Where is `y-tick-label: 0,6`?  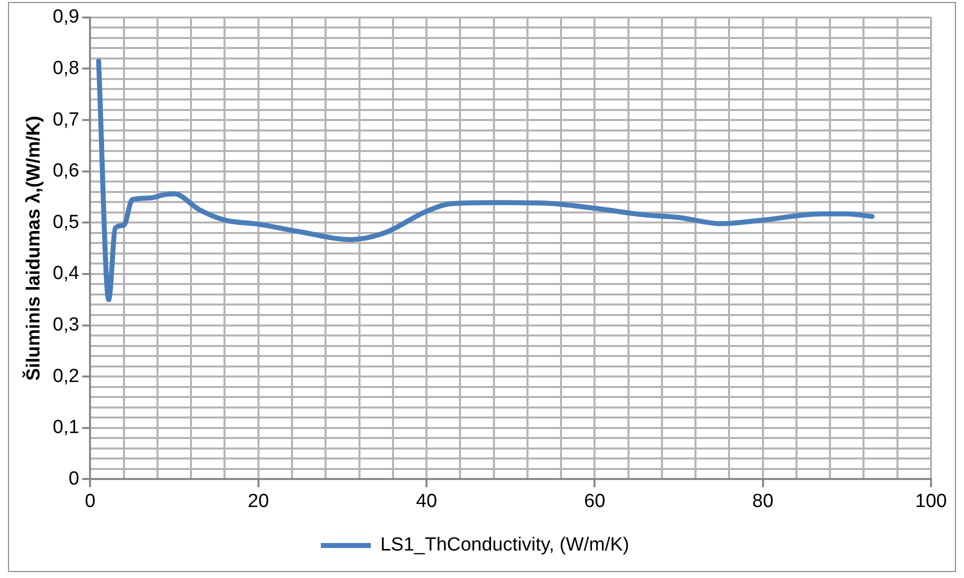 y-tick-label: 0,6 is located at coordinates (66, 171).